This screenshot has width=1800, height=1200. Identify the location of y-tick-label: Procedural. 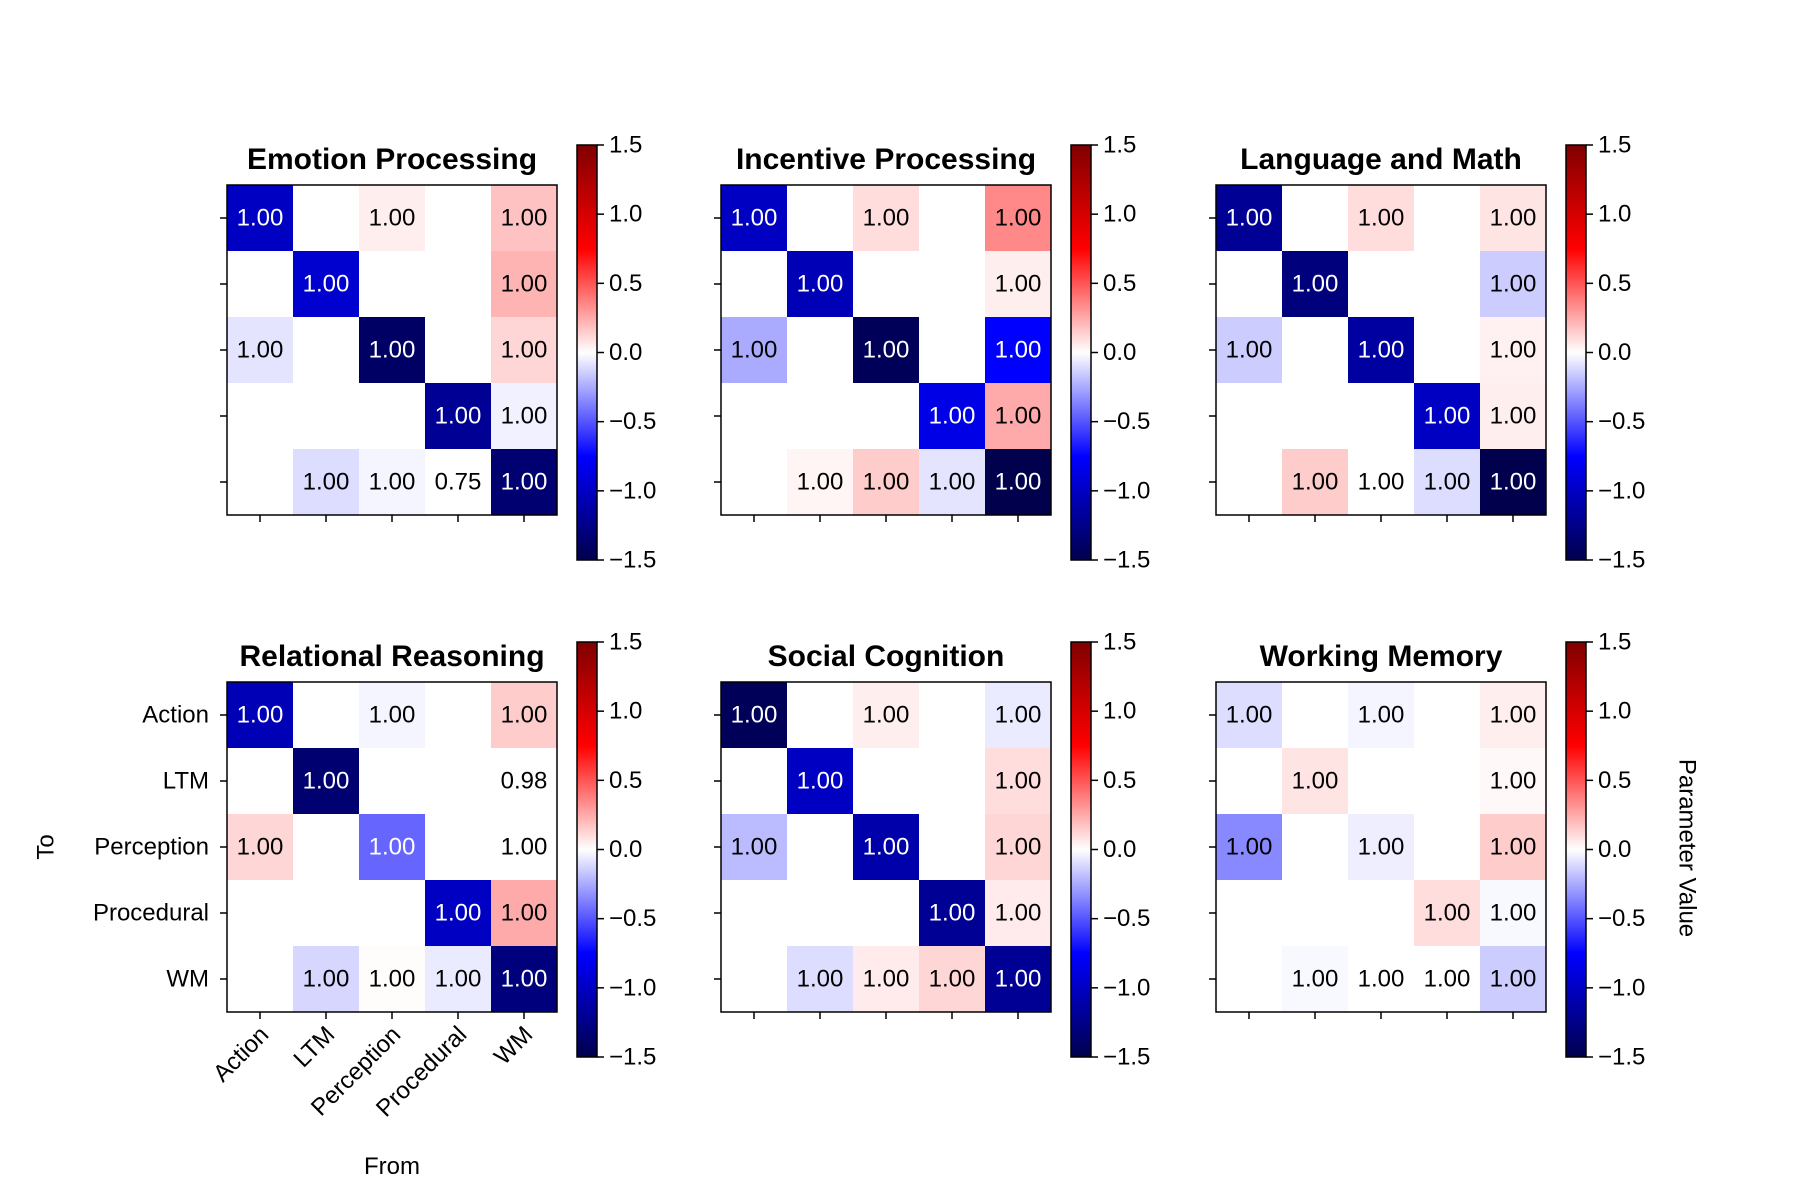
(151, 913).